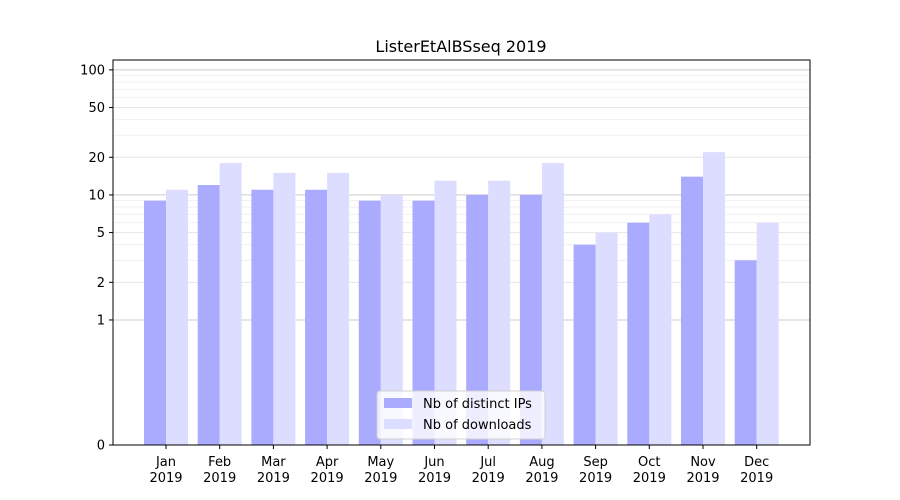 Image resolution: width=900 pixels, height=500 pixels. I want to click on y-tick-label: 50, so click(96, 108).